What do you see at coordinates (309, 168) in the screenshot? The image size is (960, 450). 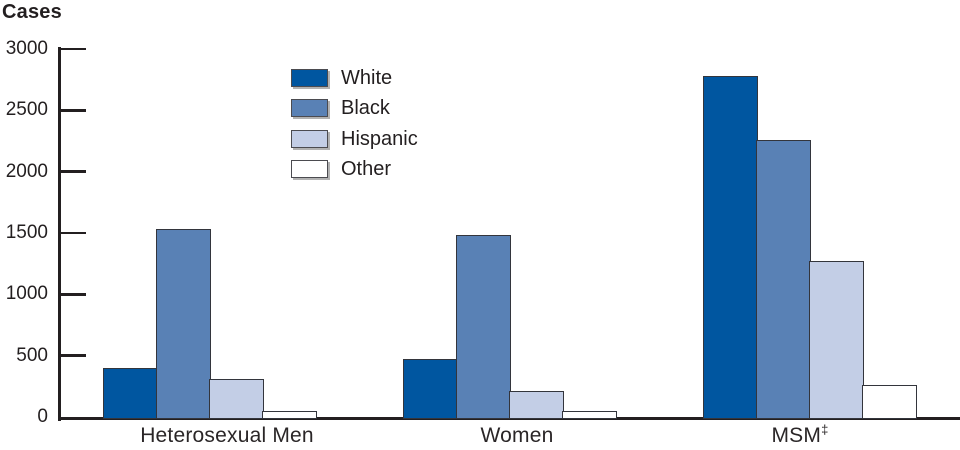 I see `legend-swatch-other` at bounding box center [309, 168].